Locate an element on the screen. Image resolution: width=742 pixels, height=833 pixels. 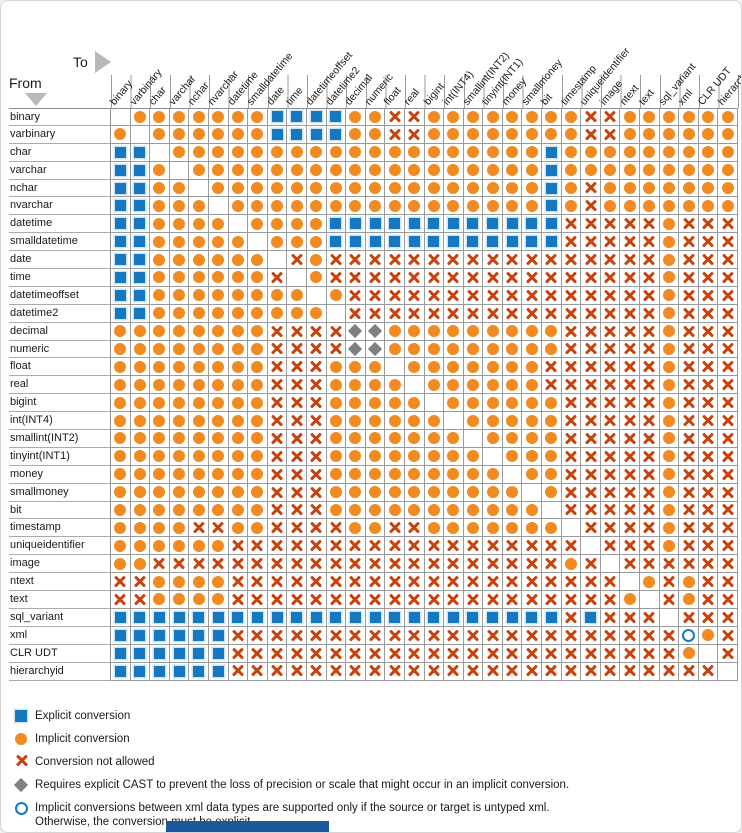
precision-diamond-icon is located at coordinates (22, 785).